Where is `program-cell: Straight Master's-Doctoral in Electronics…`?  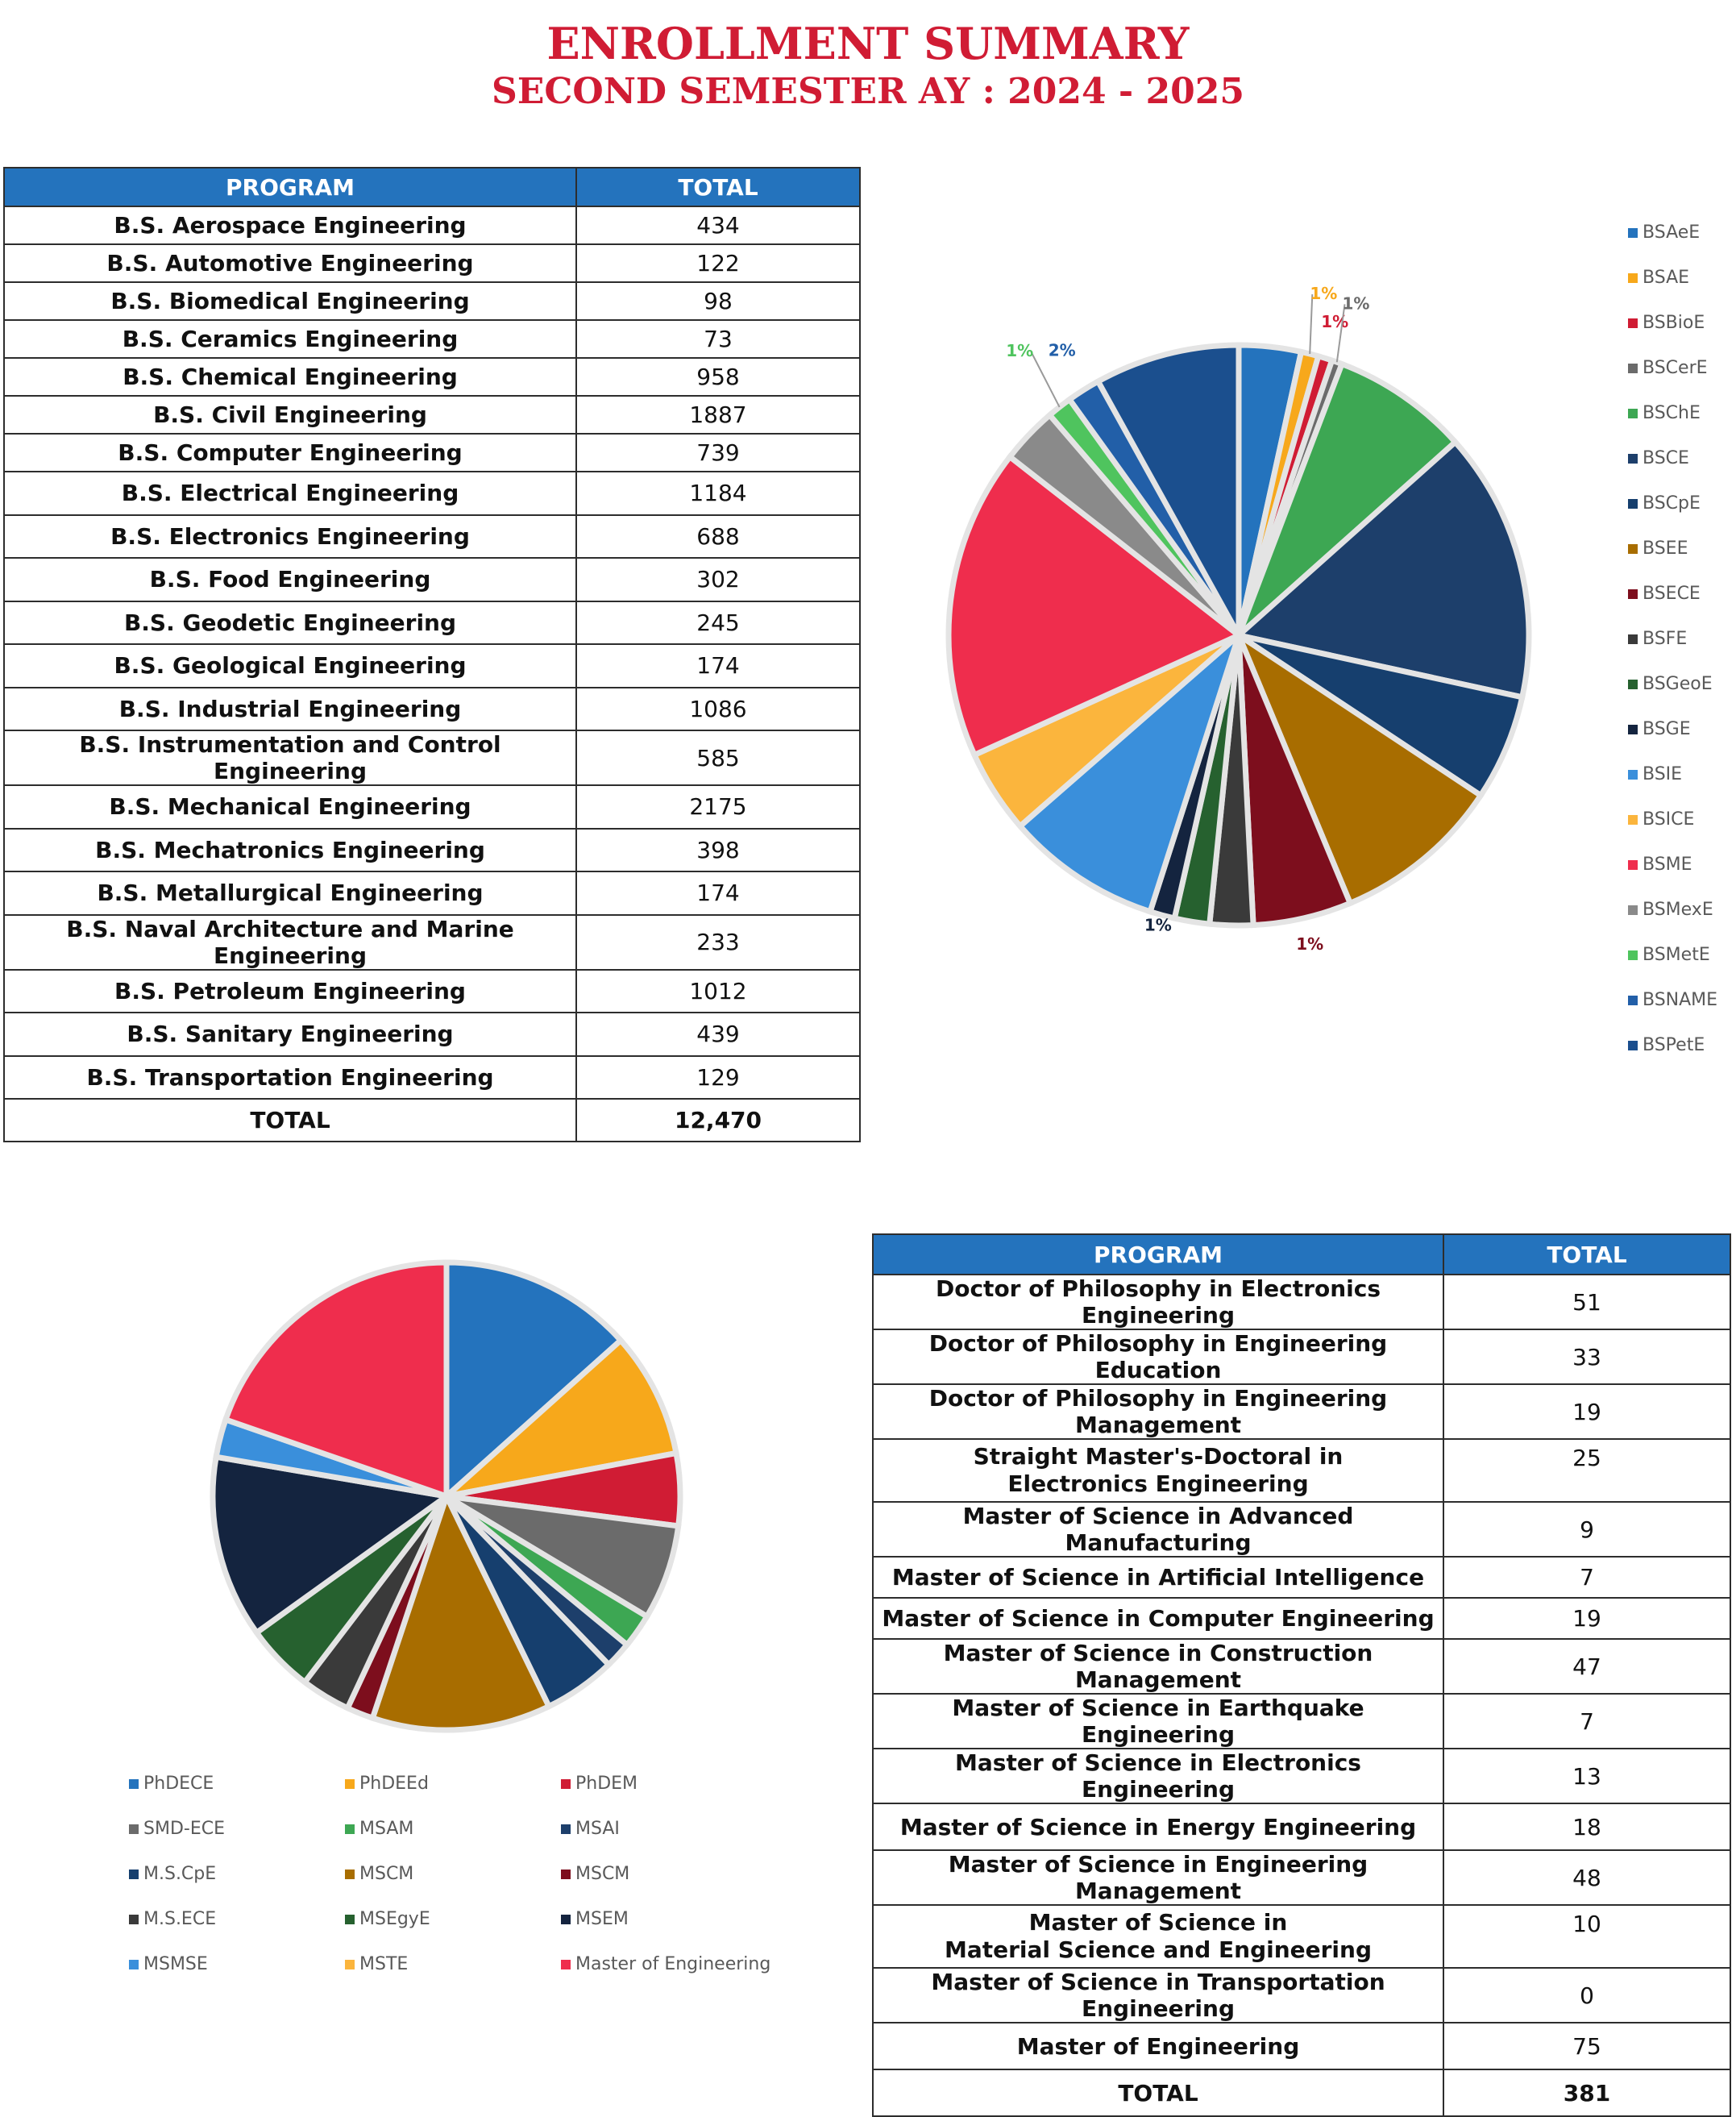
program-cell: Straight Master's-Doctoral in Electronics… is located at coordinates (1158, 1470).